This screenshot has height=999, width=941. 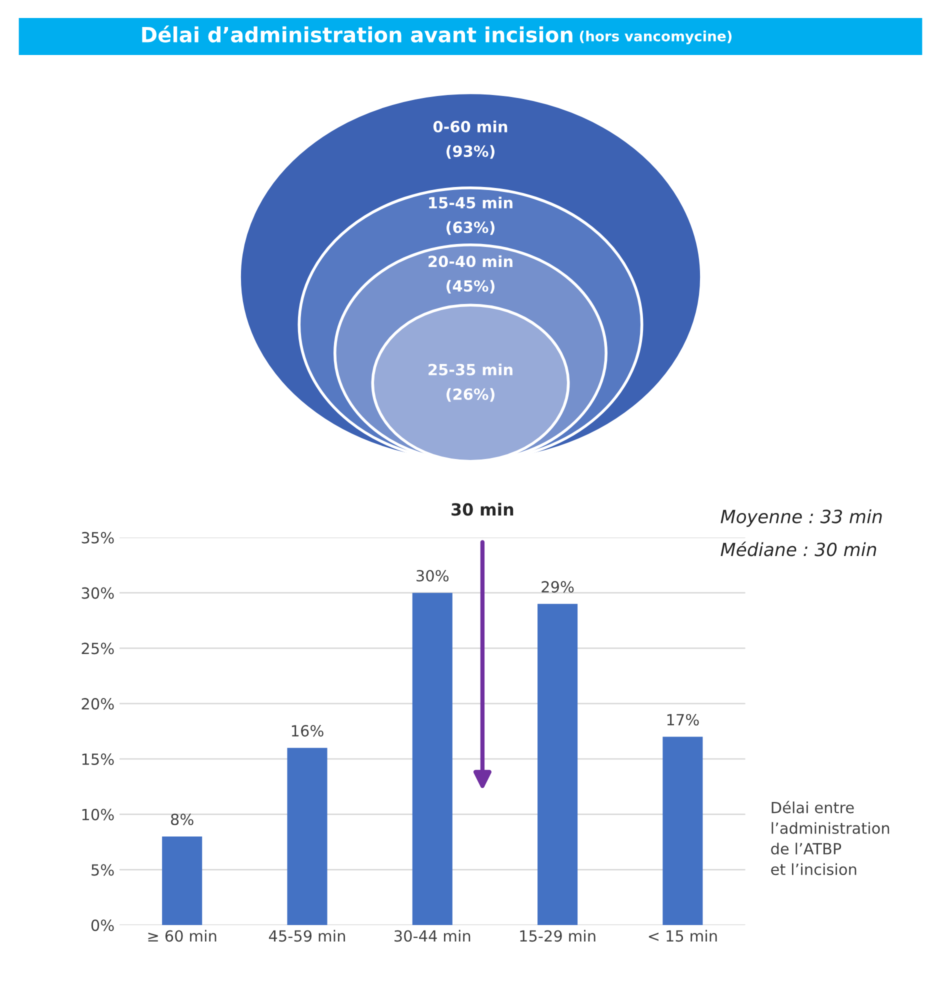 I want to click on y-tick-label: 30%, so click(x=98, y=593).